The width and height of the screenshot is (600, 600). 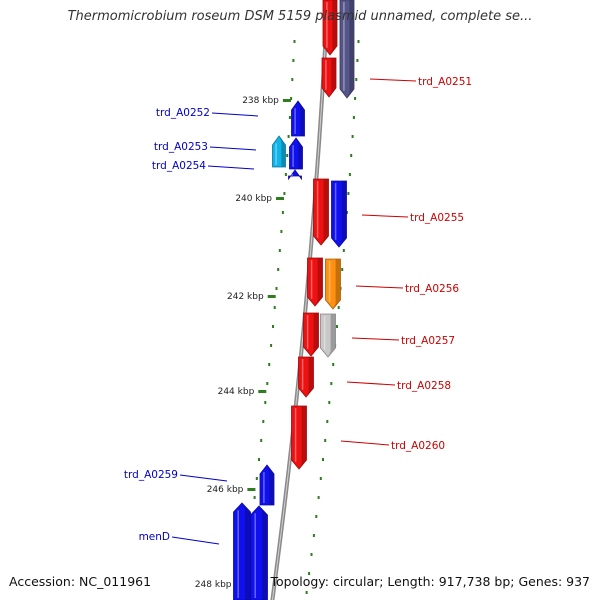 What do you see at coordinates (428, 341) in the screenshot?
I see `gene-label: trd_A0257` at bounding box center [428, 341].